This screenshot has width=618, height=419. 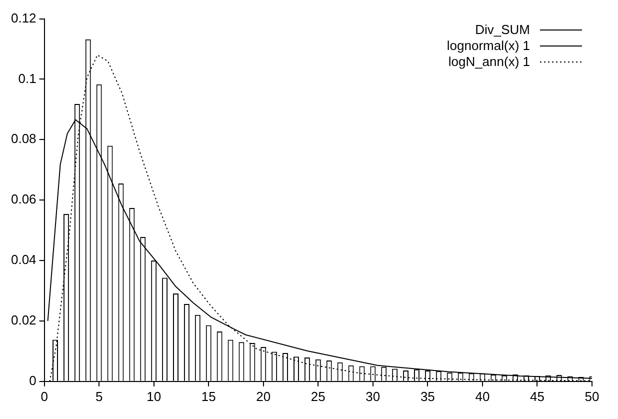 I want to click on y-tick-label: 0.1, so click(x=27, y=78).